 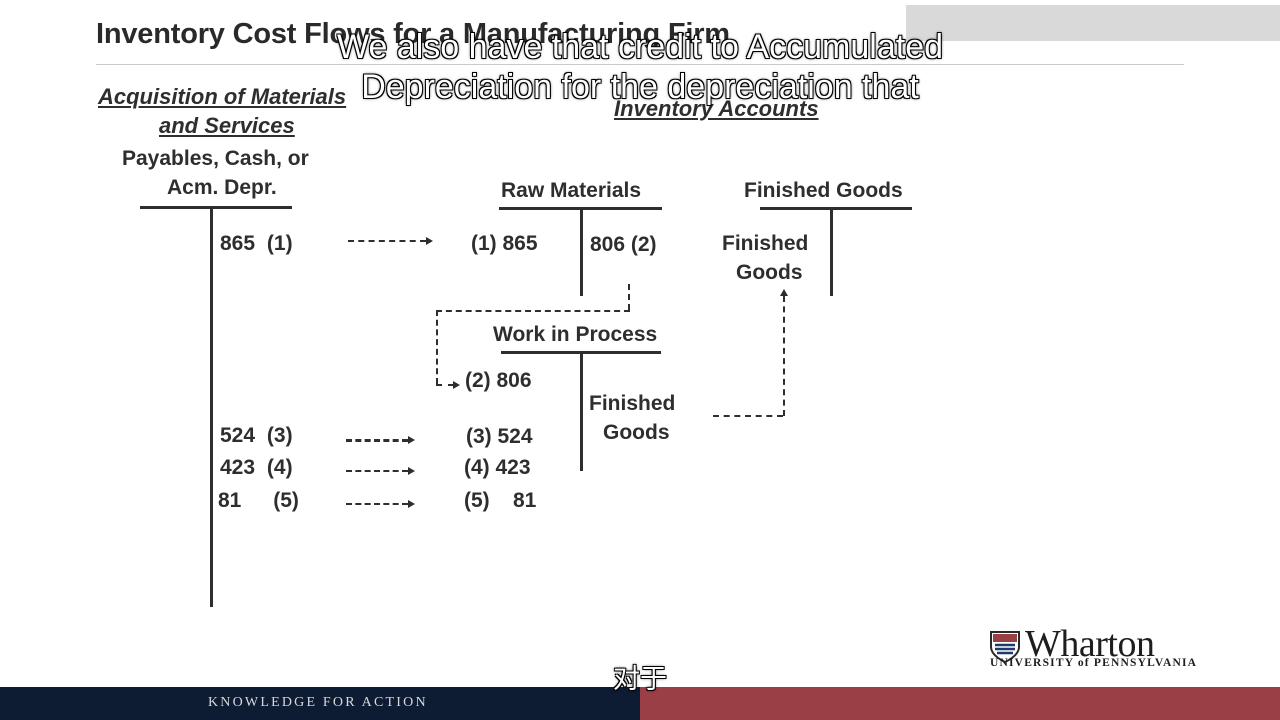 What do you see at coordinates (429, 241) in the screenshot?
I see `flow-arrow-1-head` at bounding box center [429, 241].